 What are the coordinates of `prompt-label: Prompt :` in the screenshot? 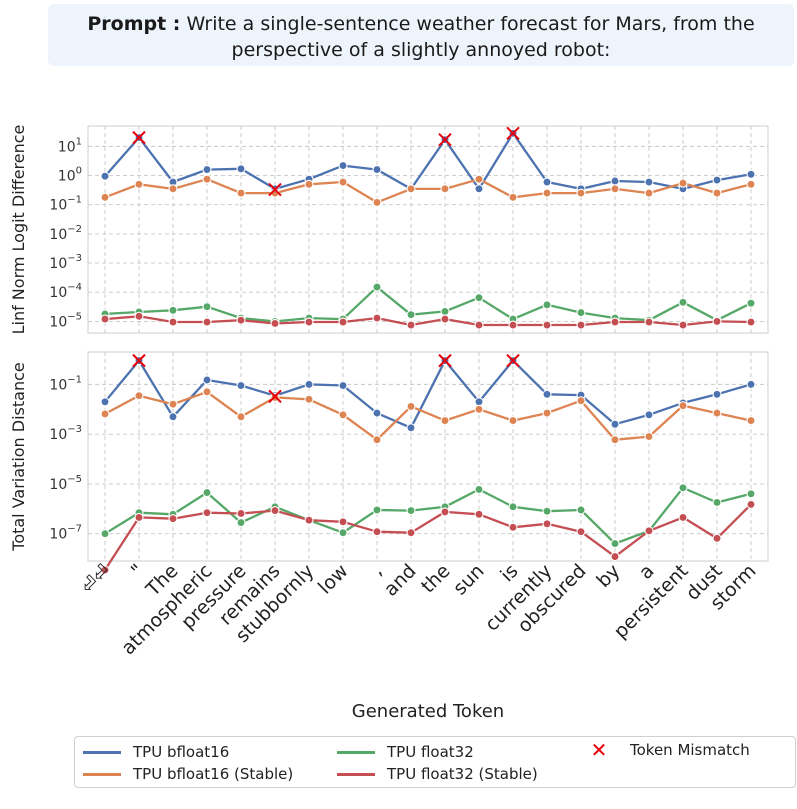 It's located at (134, 24).